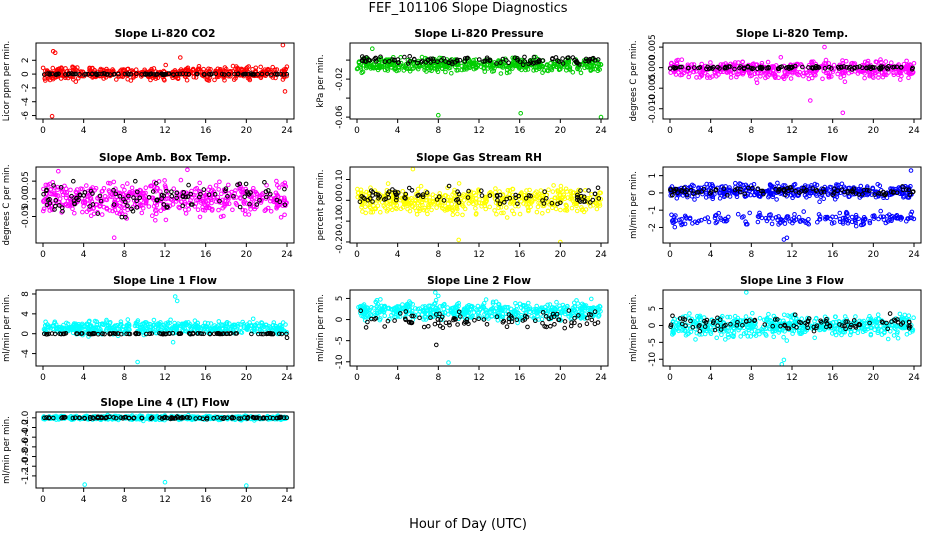 The height and width of the screenshot is (540, 936). Describe the element at coordinates (478, 34) in the screenshot. I see `panel-title: Slope Li-820 Pressure` at that location.